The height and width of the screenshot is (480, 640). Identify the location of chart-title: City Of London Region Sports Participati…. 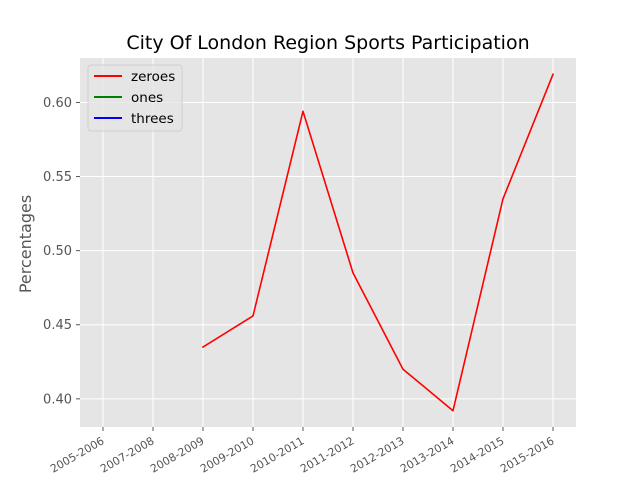
(327, 43).